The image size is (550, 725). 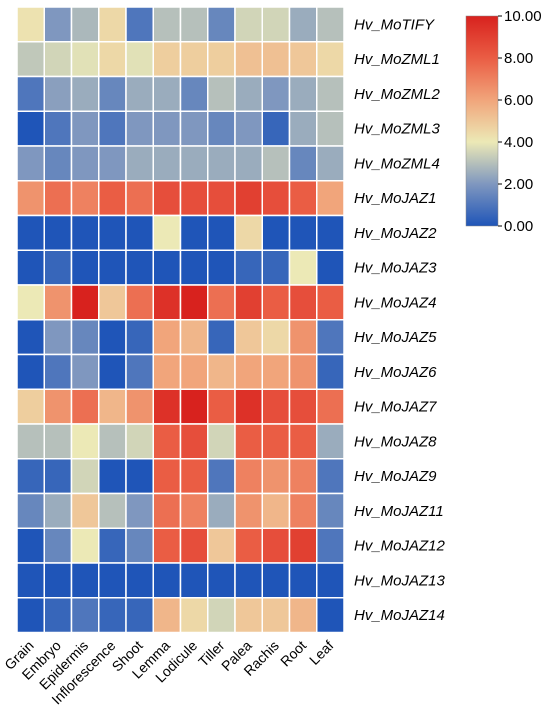 I want to click on colorbar-tick-label: 8.00, so click(x=518, y=58).